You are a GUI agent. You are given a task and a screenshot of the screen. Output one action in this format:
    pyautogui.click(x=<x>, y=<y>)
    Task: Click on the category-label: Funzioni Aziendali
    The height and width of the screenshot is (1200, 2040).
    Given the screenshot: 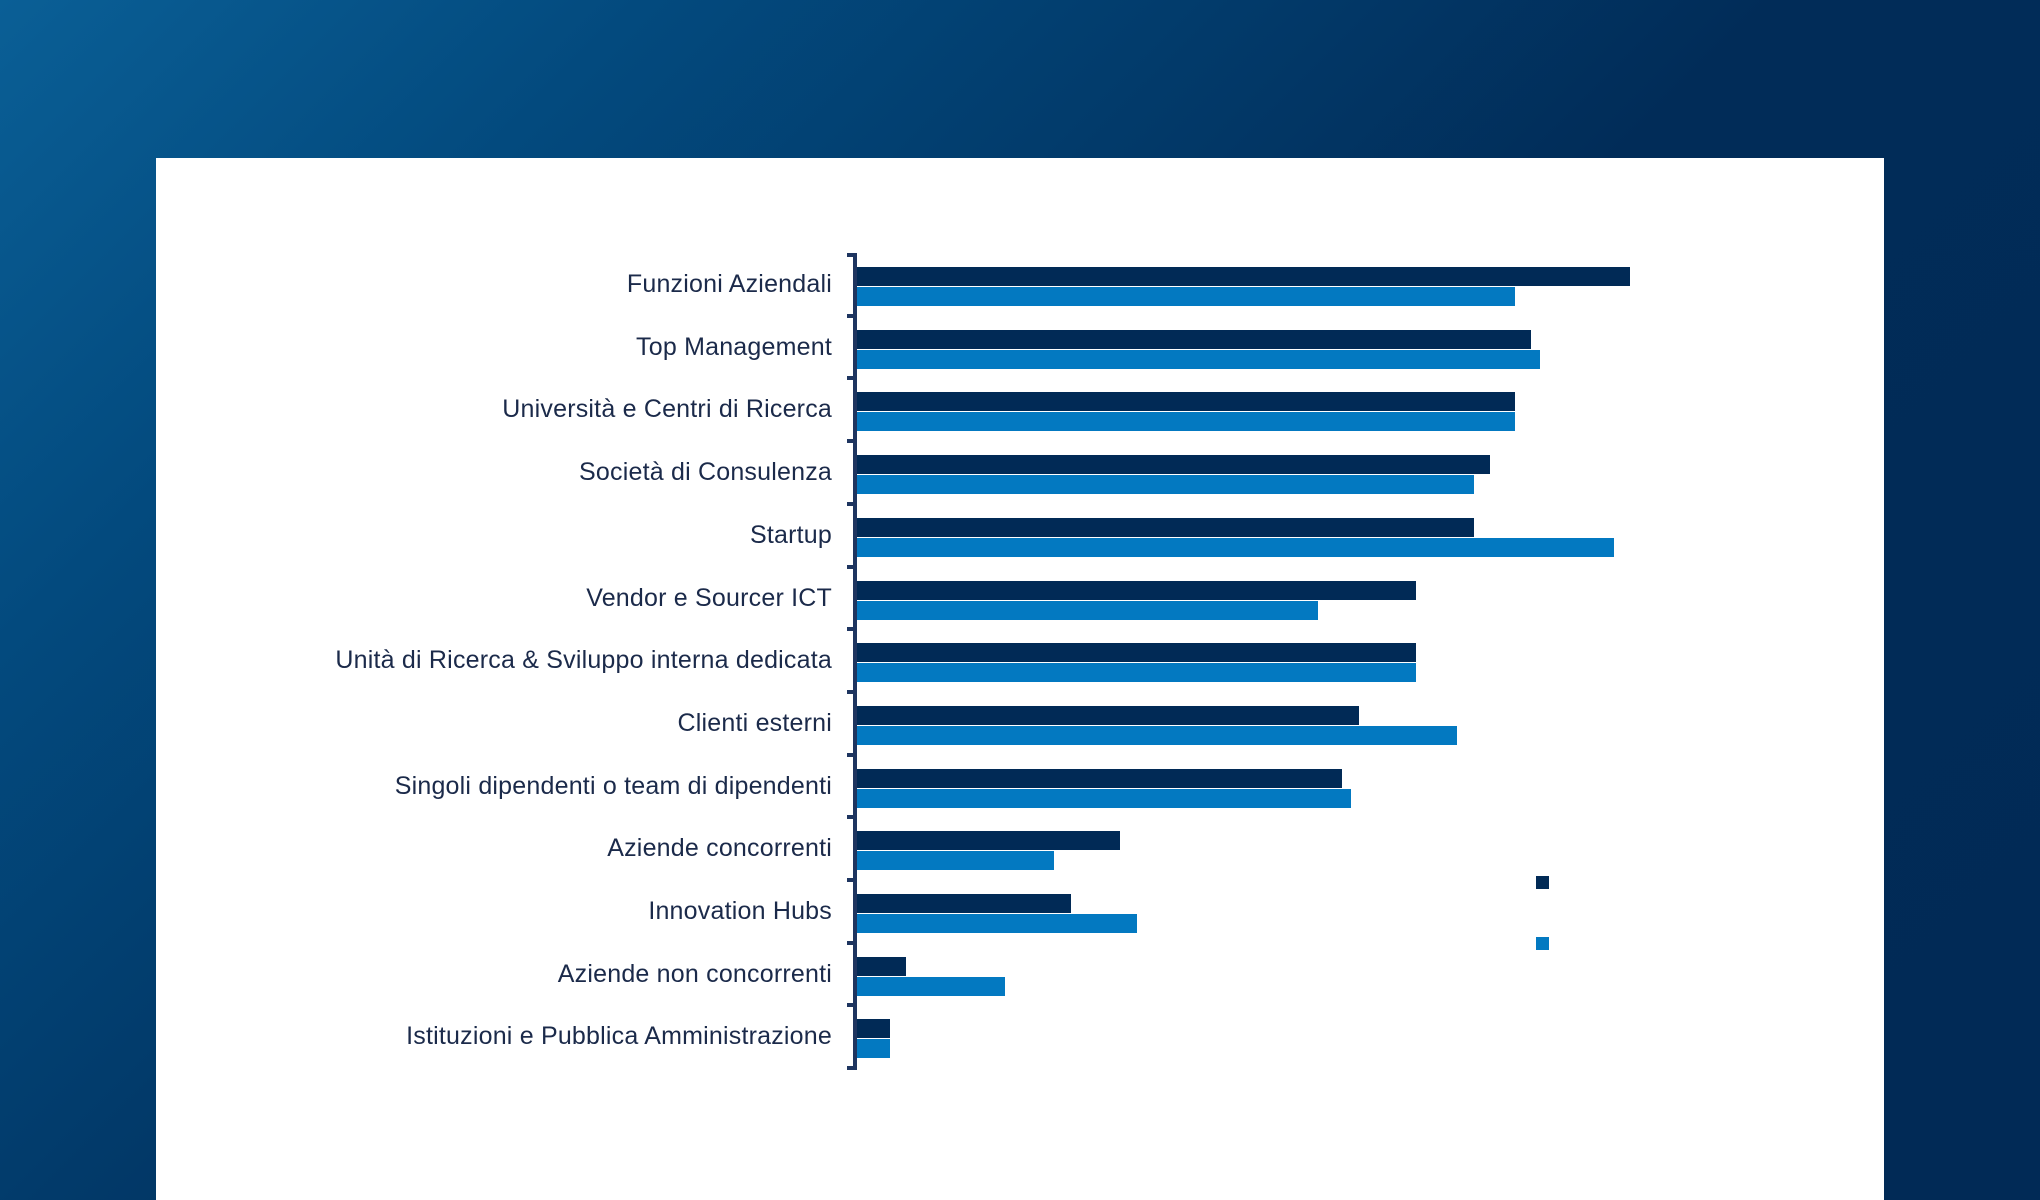 What is the action you would take?
    pyautogui.click(x=729, y=284)
    